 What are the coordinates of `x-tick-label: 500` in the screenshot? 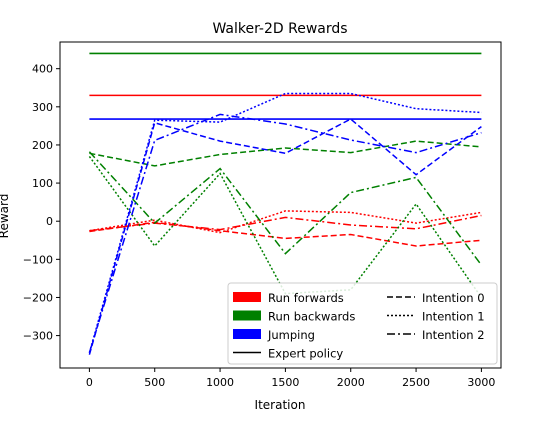 It's located at (154, 382).